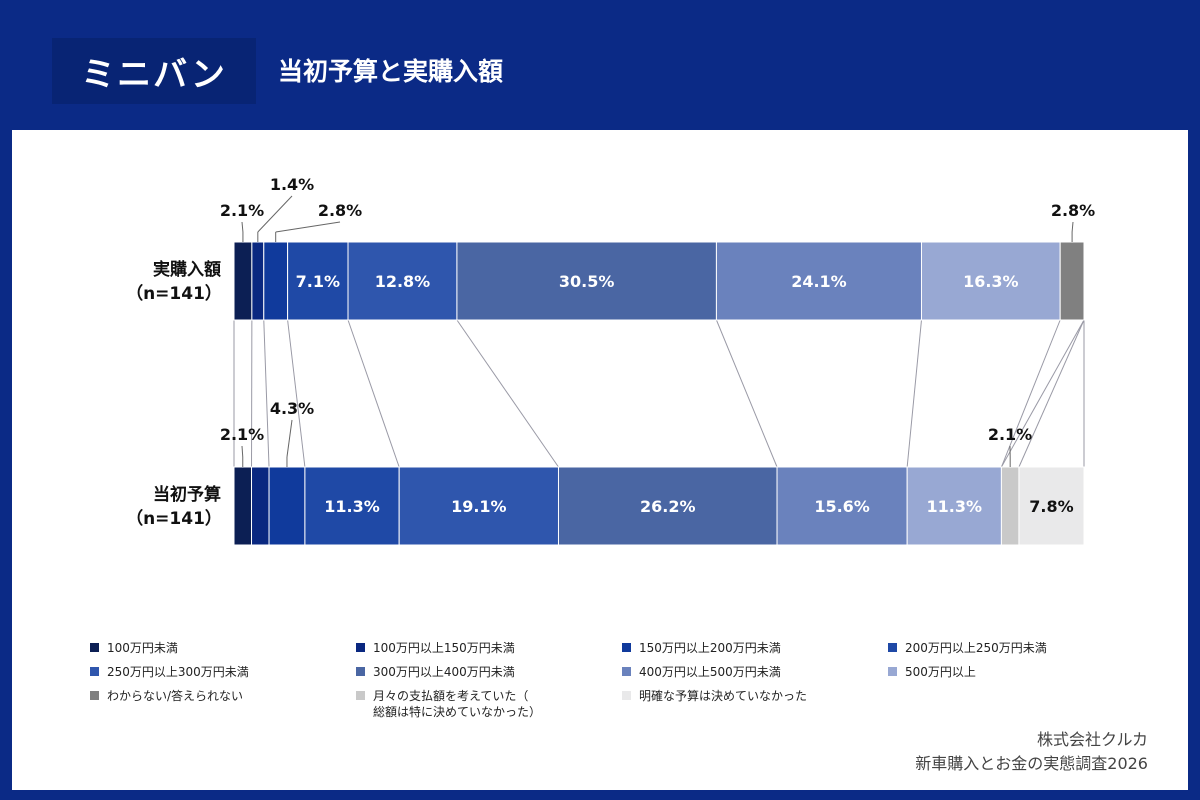 The image size is (1200, 800). I want to click on segment-value-label: 24.1%, so click(819, 281).